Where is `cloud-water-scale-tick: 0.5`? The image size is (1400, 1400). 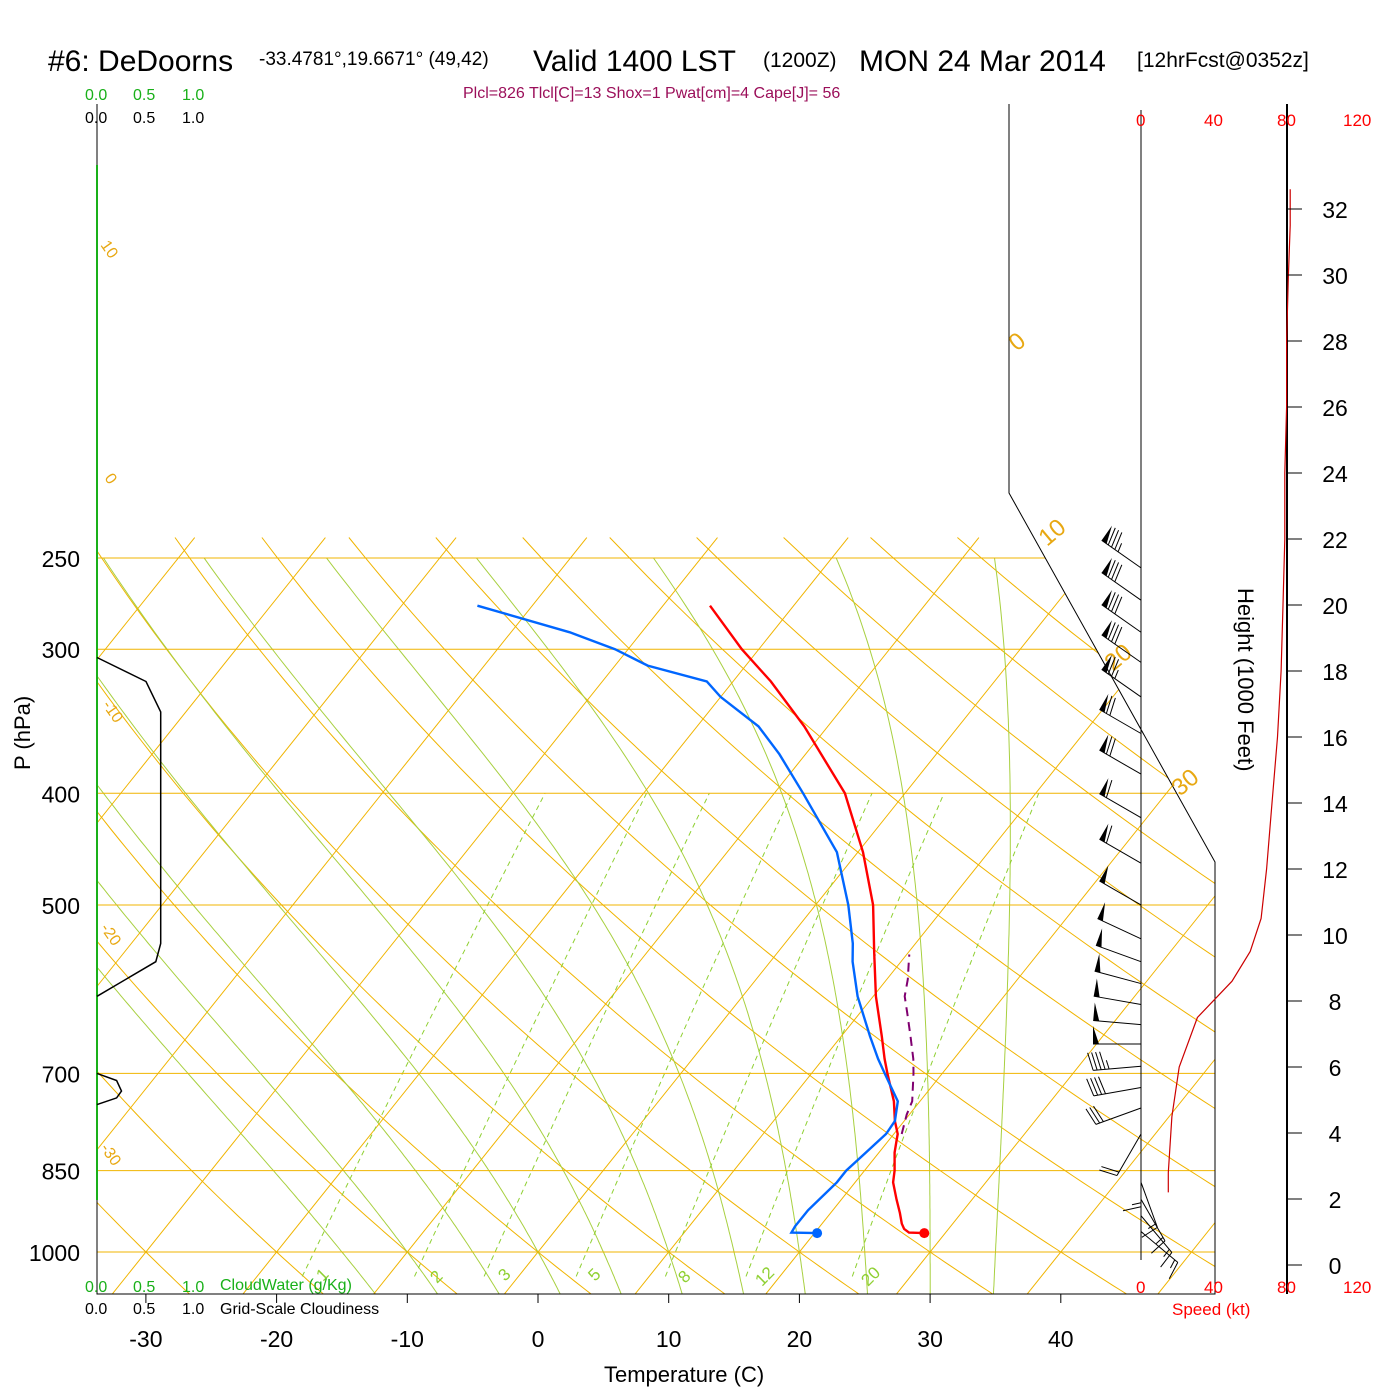 cloud-water-scale-tick: 0.5 is located at coordinates (144, 1287).